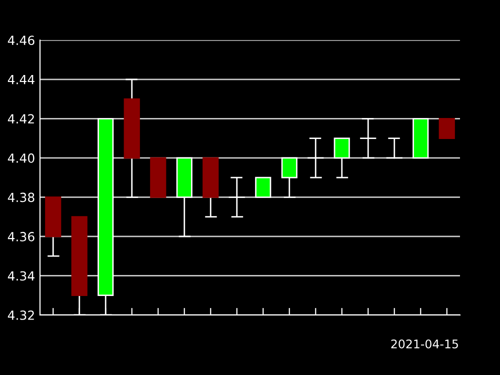 This screenshot has width=500, height=375. Describe the element at coordinates (21, 41) in the screenshot. I see `y-tick-label: 4.46` at that location.